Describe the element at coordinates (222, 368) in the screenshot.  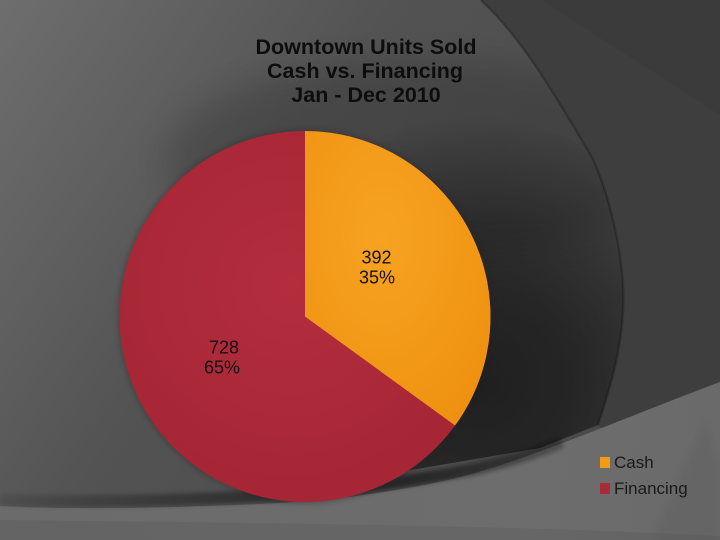
I see `svg-text: 65%` at that location.